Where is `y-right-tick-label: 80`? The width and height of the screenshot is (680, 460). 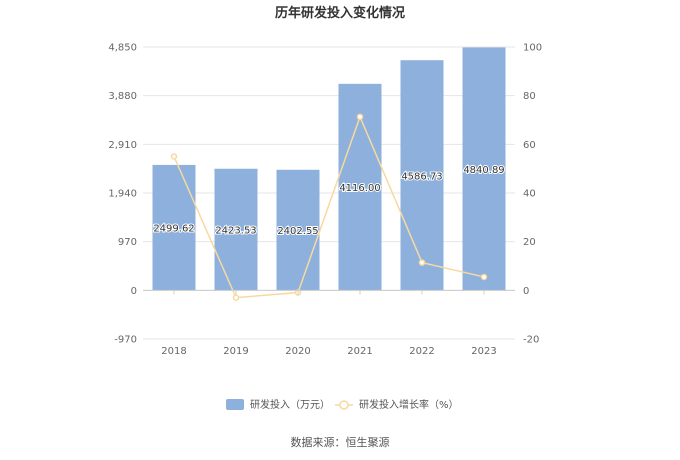 y-right-tick-label: 80 is located at coordinates (529, 96).